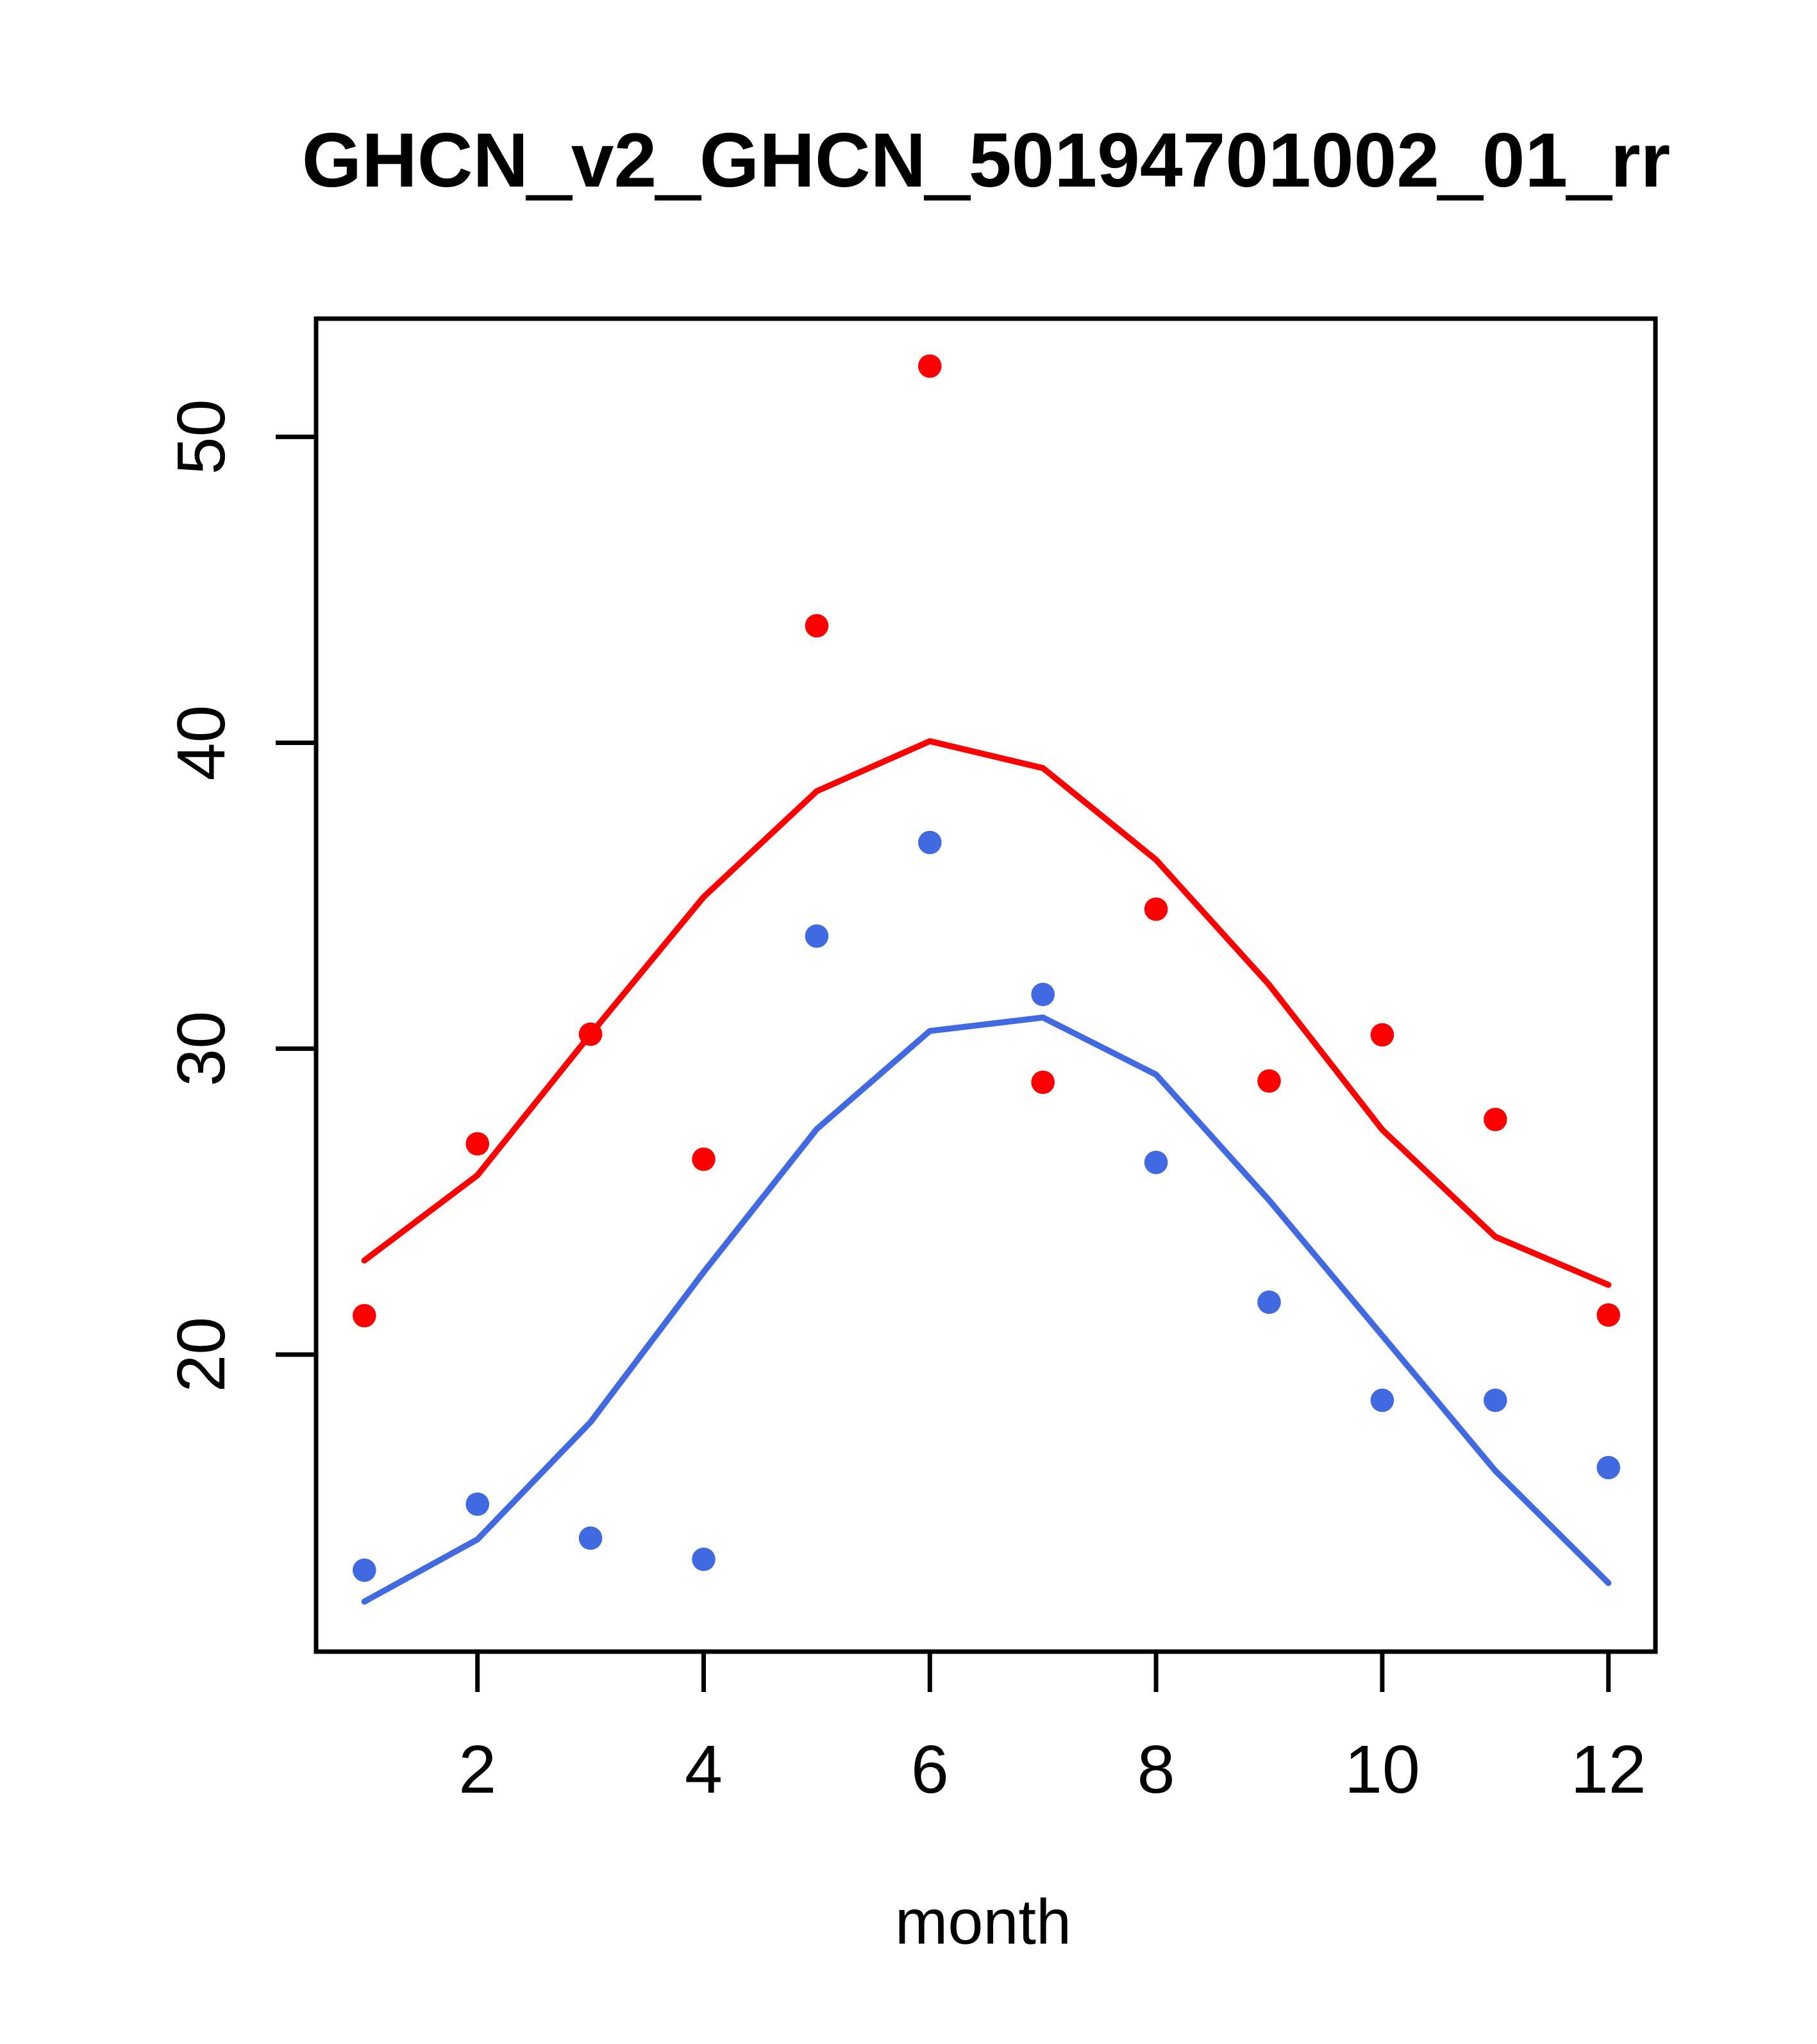  I want to click on svg-text: 4, so click(704, 1769).